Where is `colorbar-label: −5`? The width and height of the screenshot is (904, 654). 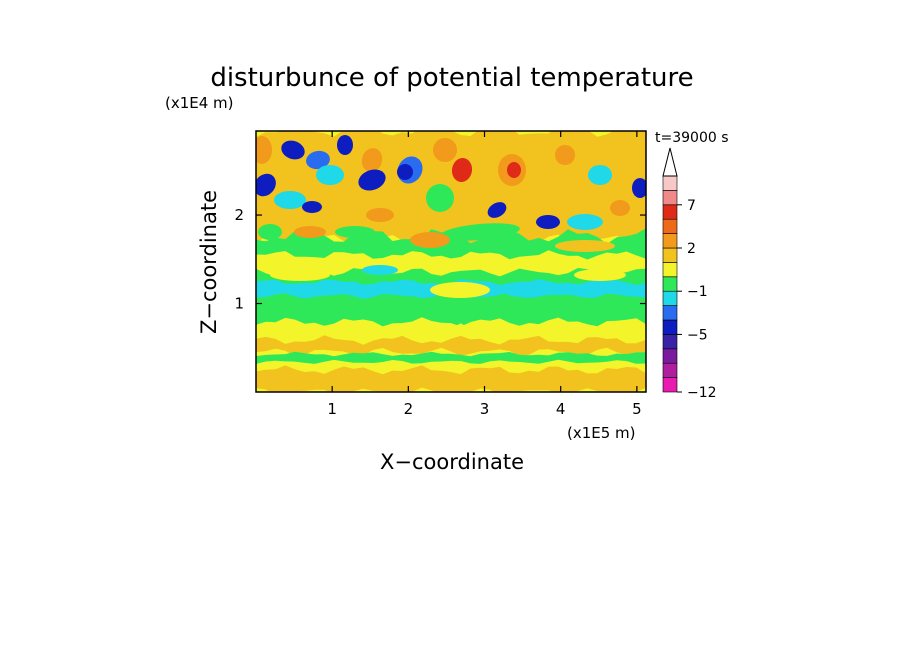
colorbar-label: −5 is located at coordinates (697, 335).